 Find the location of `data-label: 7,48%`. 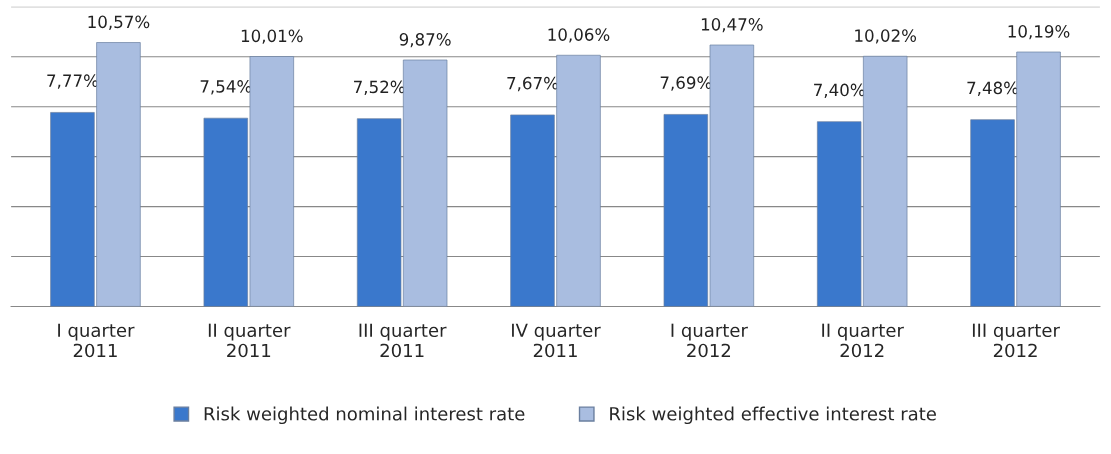

data-label: 7,48% is located at coordinates (993, 88).